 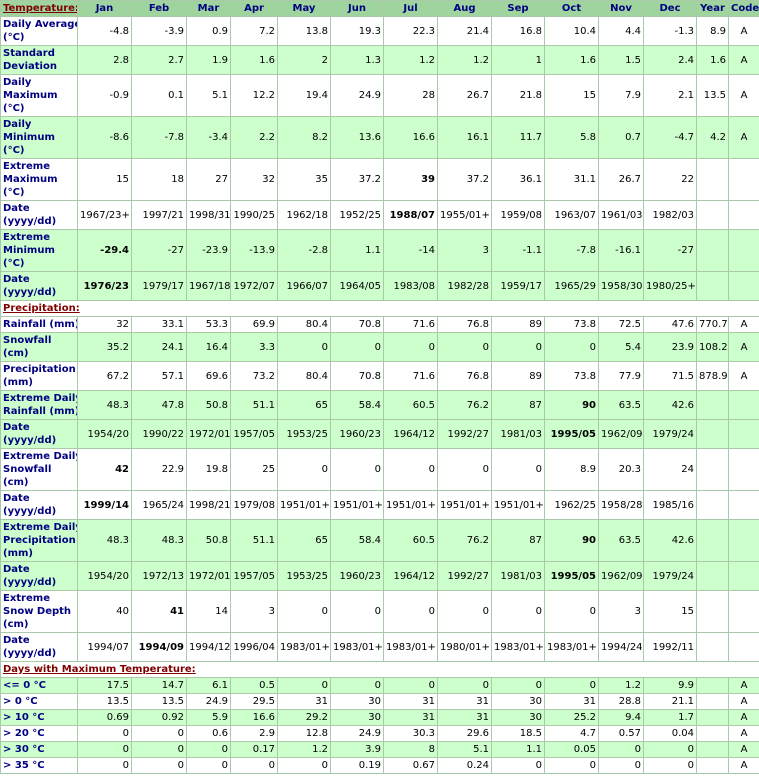 What do you see at coordinates (18, 553) in the screenshot?
I see `row-label-line: (mm)` at bounding box center [18, 553].